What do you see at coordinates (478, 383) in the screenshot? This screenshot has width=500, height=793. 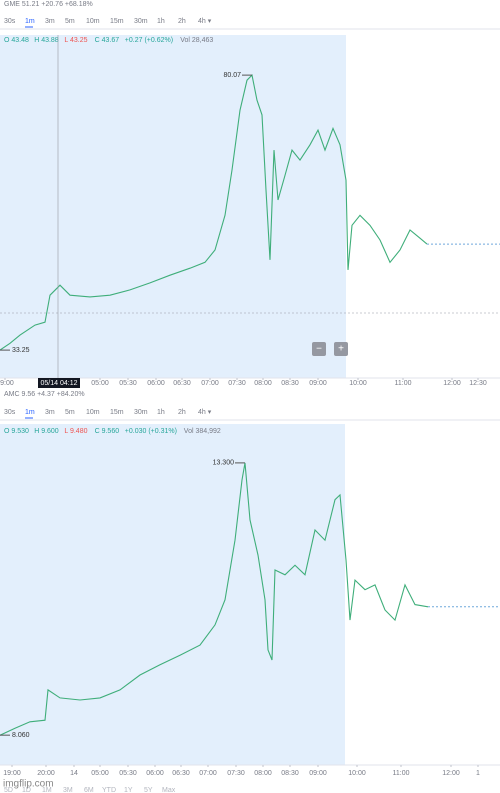 I see `x-tick-label: 12:30` at bounding box center [478, 383].